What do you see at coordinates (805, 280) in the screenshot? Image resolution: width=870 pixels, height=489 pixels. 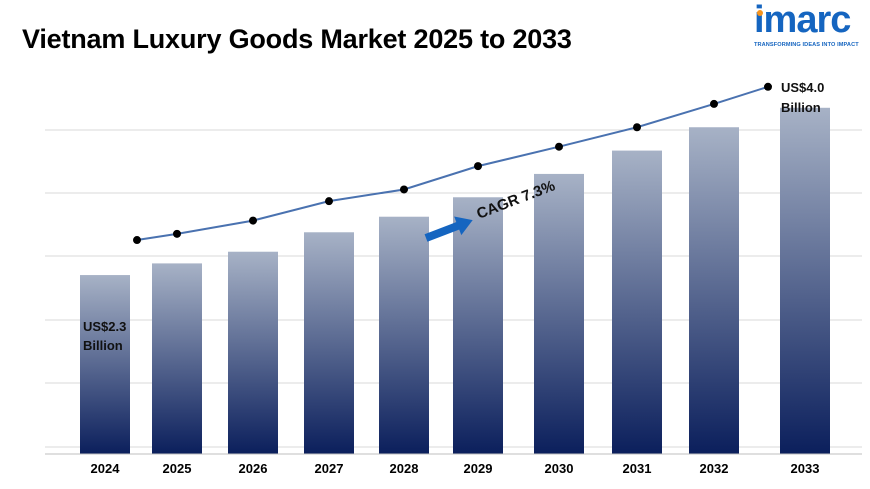 I see `bar-2033` at bounding box center [805, 280].